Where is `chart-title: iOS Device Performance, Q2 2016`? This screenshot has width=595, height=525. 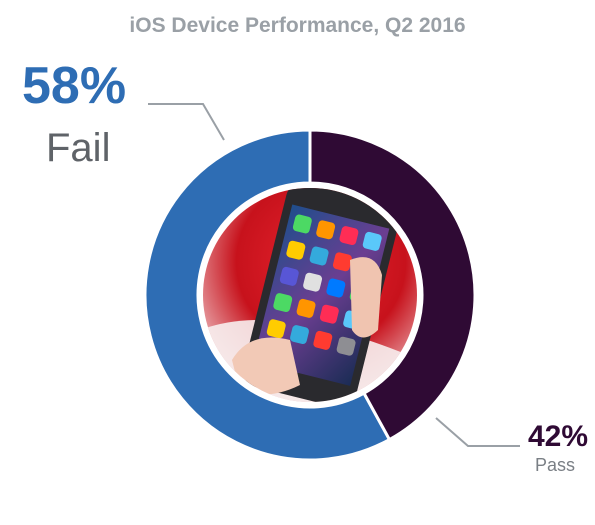
chart-title: iOS Device Performance, Q2 2016 is located at coordinates (297, 25).